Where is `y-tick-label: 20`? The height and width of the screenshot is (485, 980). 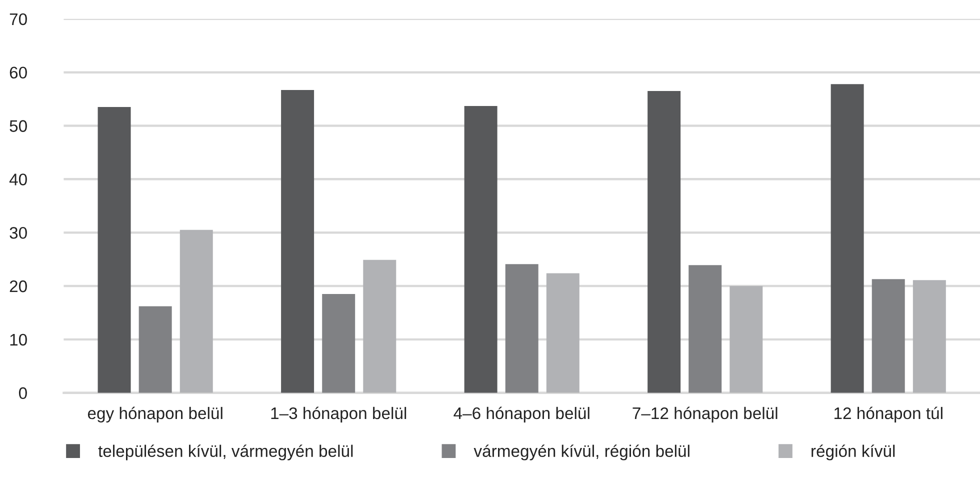
y-tick-label: 20 is located at coordinates (18, 286).